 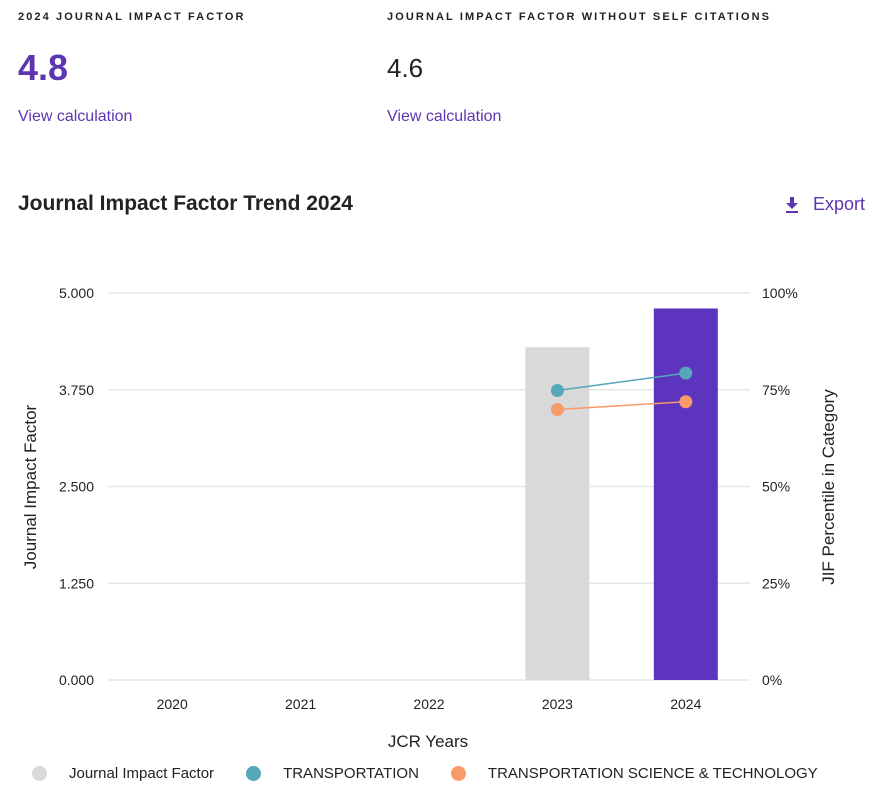 What do you see at coordinates (132, 17) in the screenshot?
I see `metric-label: 2024 JOURNAL IMPACT FACTOR` at bounding box center [132, 17].